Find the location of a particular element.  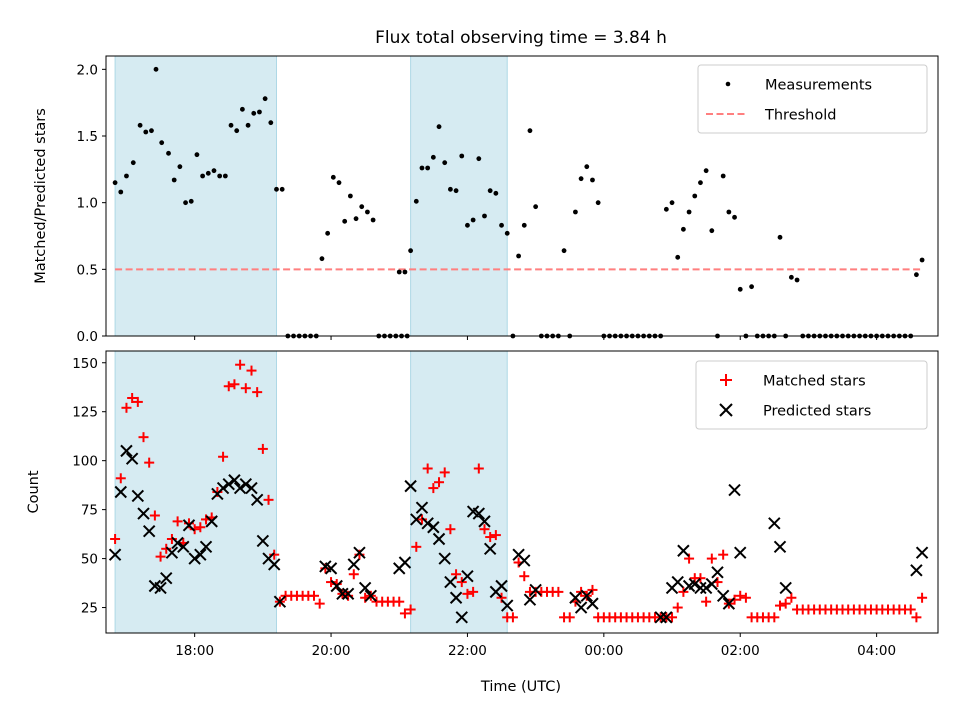

bottom-x-ticks: 18:00 20:00 22:00 00:00 02:00 04:00 is located at coordinates (535, 646).